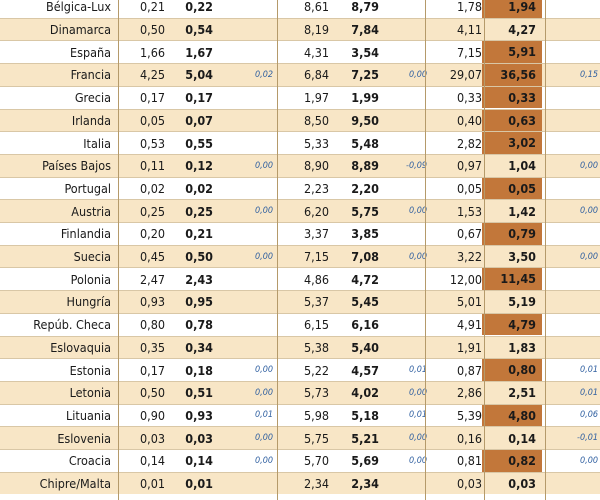 The width and height of the screenshot is (600, 500). What do you see at coordinates (469, 415) in the screenshot?
I see `value-cell: 5,39` at bounding box center [469, 415].